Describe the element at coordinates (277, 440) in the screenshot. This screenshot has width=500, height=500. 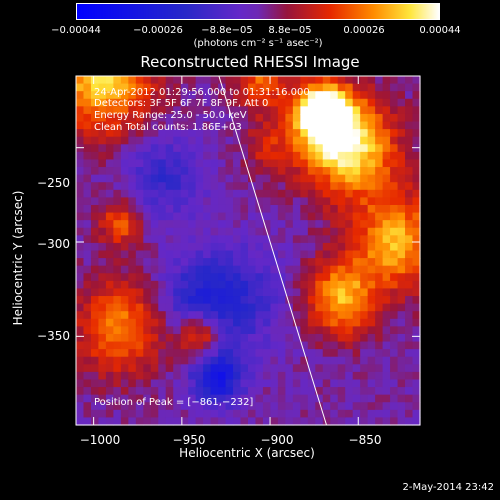
I see `x-tick-label: −900` at that location.